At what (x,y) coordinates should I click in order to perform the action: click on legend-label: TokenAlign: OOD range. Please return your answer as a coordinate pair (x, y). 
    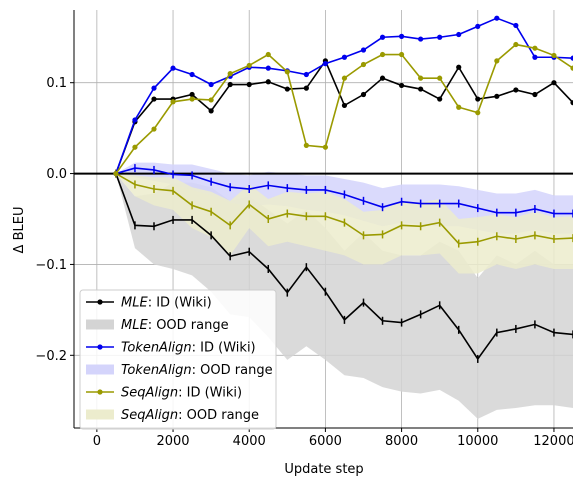
    Looking at the image, I should click on (197, 370).